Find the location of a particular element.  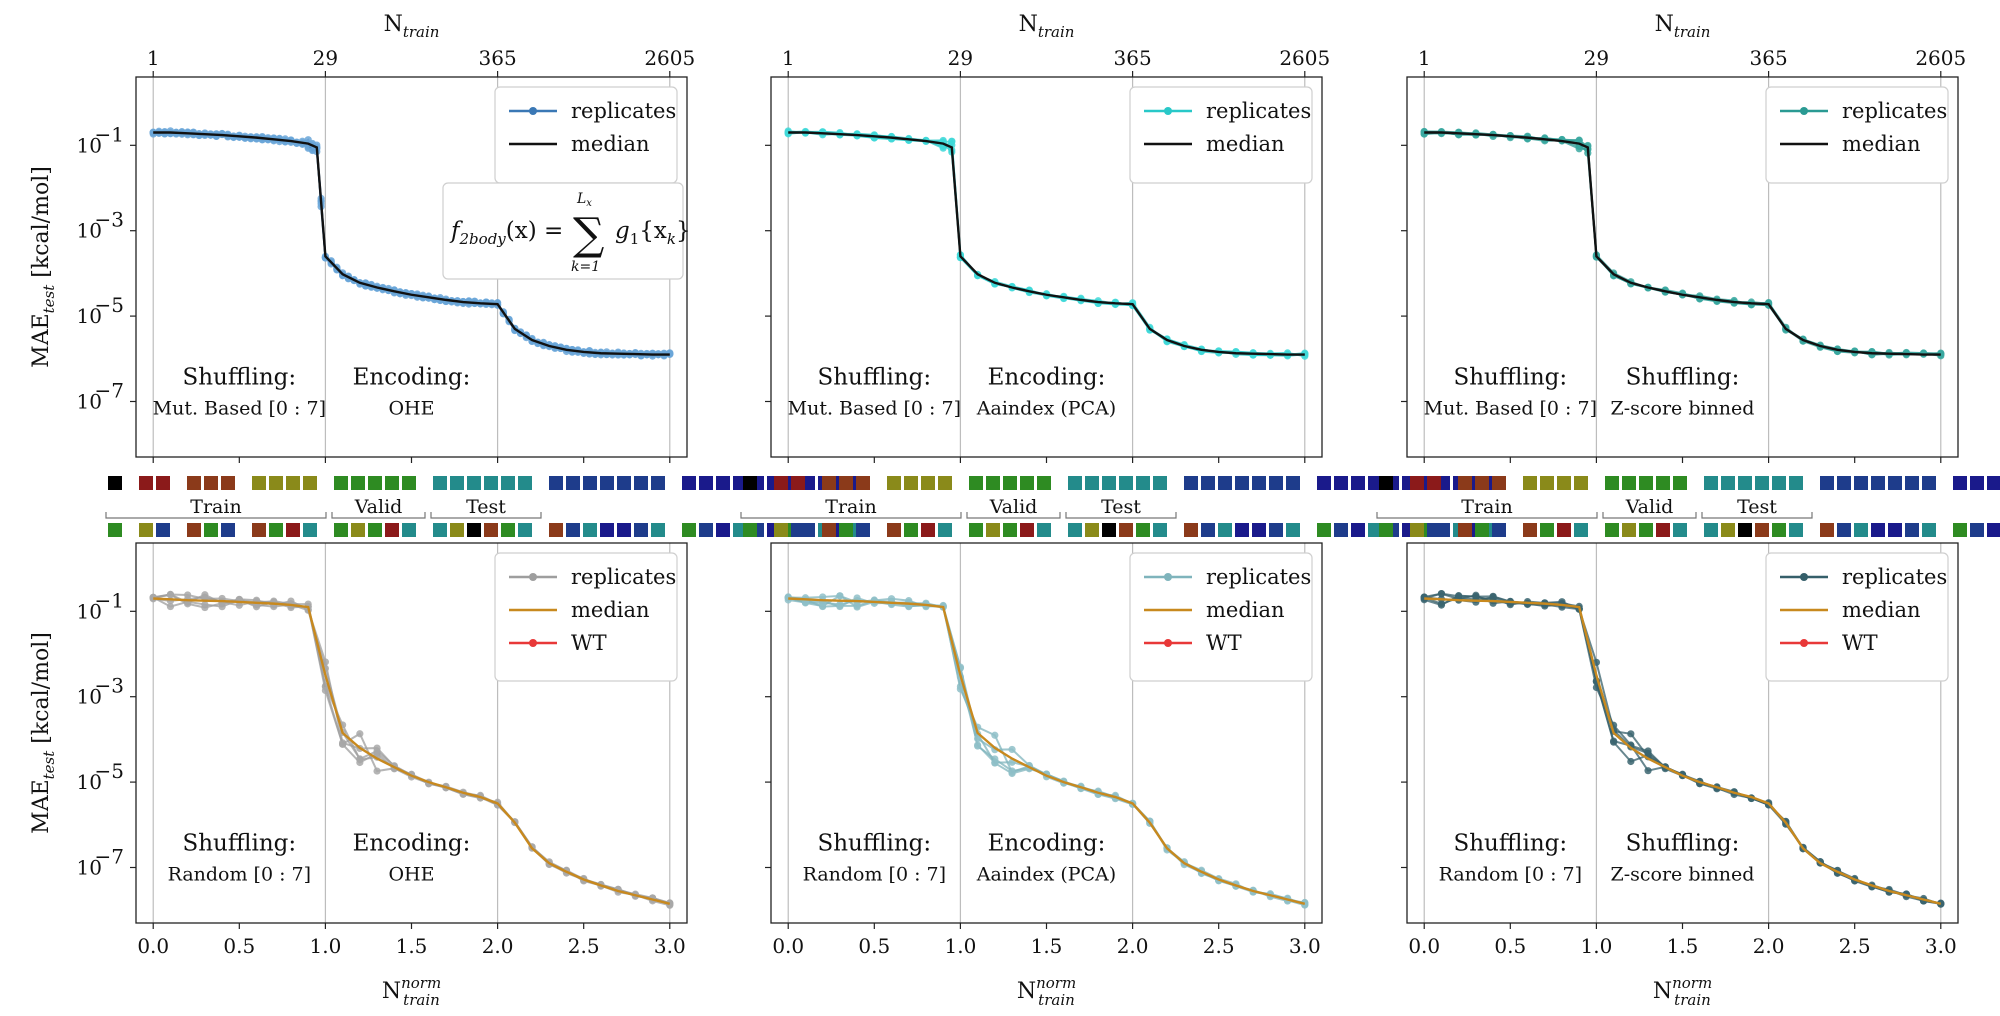

annotation-subtitle: Mut. Based [0 : 7] is located at coordinates (874, 408).